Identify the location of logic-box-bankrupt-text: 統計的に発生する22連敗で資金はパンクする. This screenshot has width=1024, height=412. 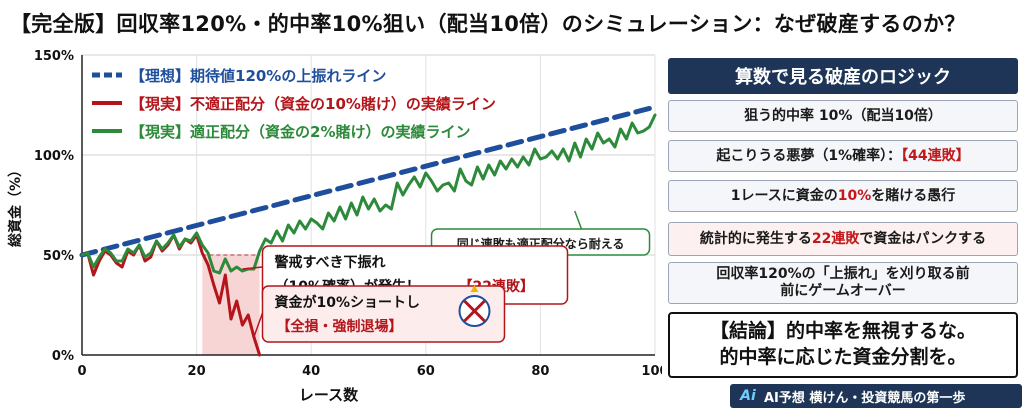
(843, 239).